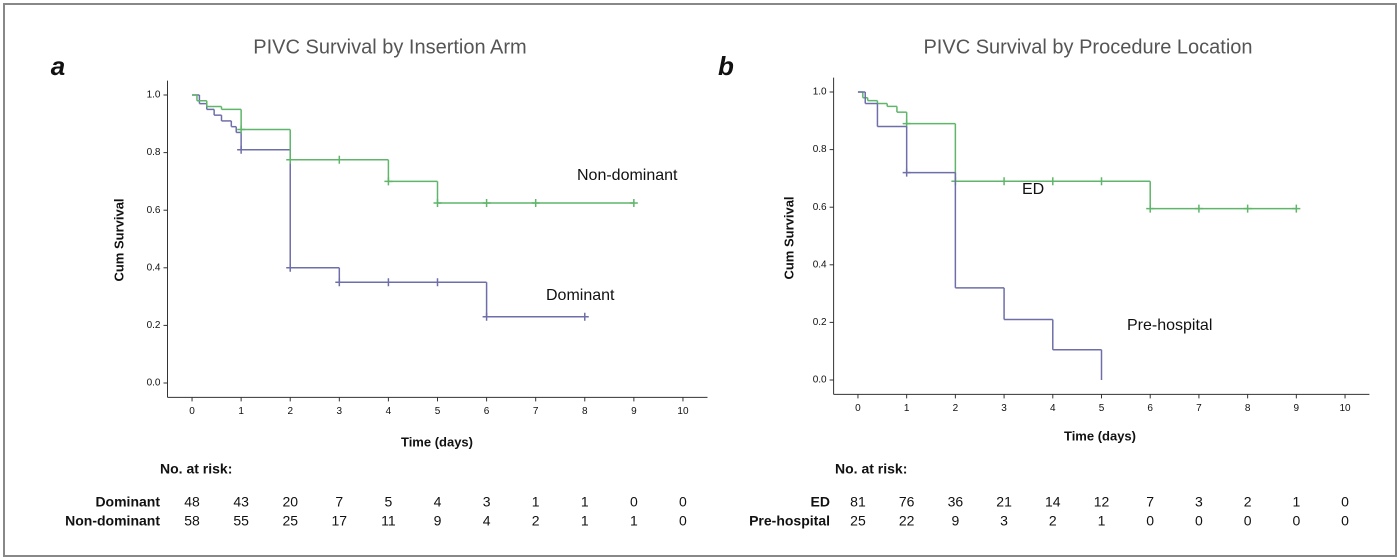  I want to click on risk-value: 17, so click(340, 521).